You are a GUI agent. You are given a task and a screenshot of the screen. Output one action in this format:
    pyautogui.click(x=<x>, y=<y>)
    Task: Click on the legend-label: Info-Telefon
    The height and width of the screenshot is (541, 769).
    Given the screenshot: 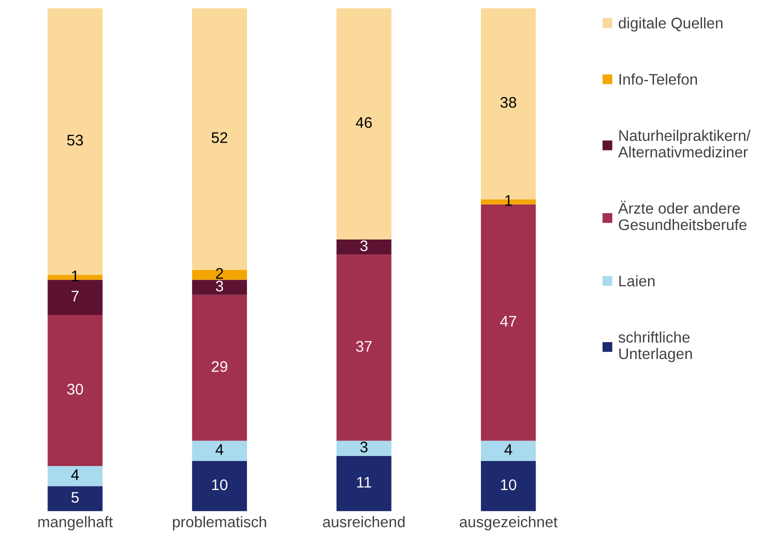 What is the action you would take?
    pyautogui.click(x=658, y=79)
    